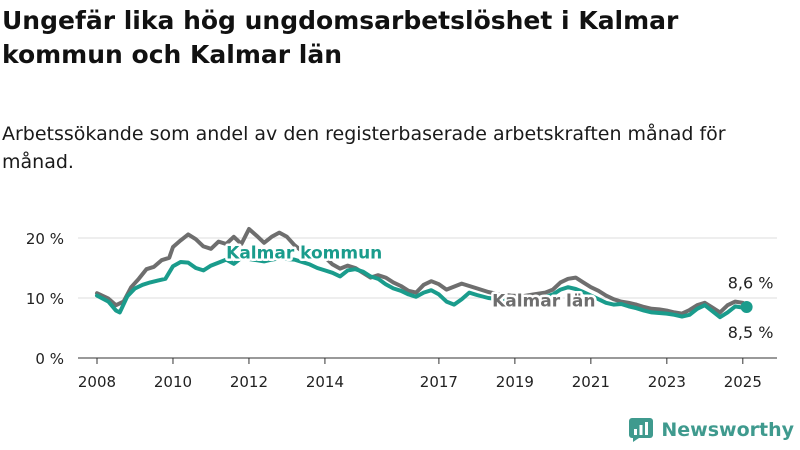 This screenshot has height=450, width=800. Describe the element at coordinates (439, 382) in the screenshot. I see `x-tick-label: 2017` at that location.